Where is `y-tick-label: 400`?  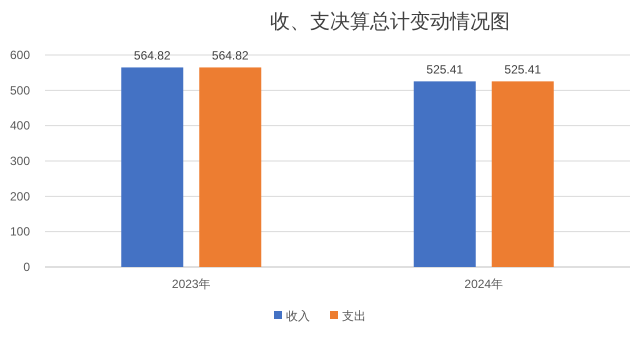
y-tick-label: 400 is located at coordinates (20, 125).